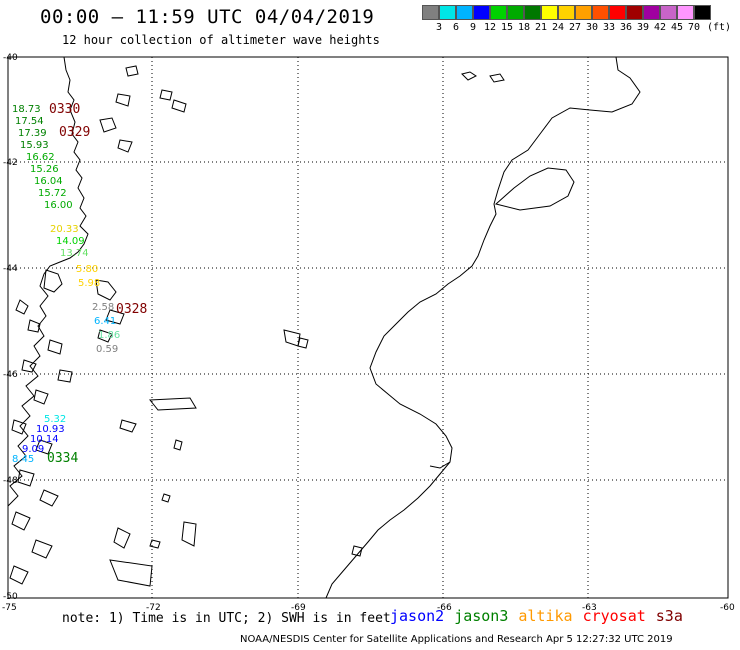  Describe the element at coordinates (677, 27) in the screenshot. I see `colorbar-label: 45` at that location.